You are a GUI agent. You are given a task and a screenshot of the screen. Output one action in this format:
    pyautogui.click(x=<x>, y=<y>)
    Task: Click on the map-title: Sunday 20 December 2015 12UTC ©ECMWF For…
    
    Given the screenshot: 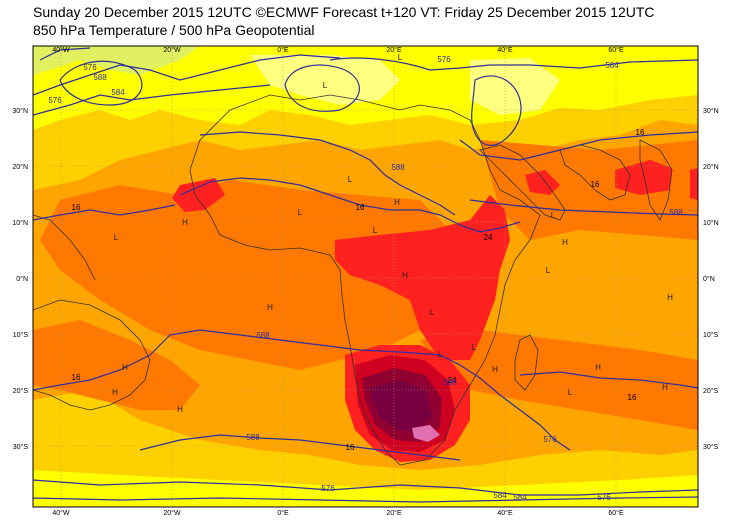 What is the action you would take?
    pyautogui.click(x=344, y=12)
    